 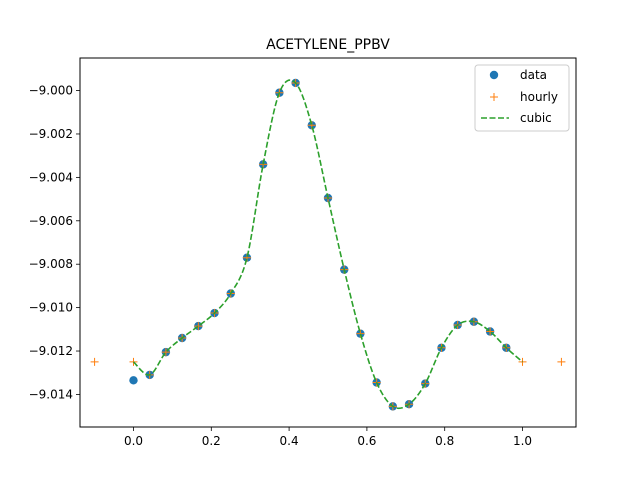 What do you see at coordinates (366, 441) in the screenshot?
I see `x-tick-label: 0.6` at bounding box center [366, 441].